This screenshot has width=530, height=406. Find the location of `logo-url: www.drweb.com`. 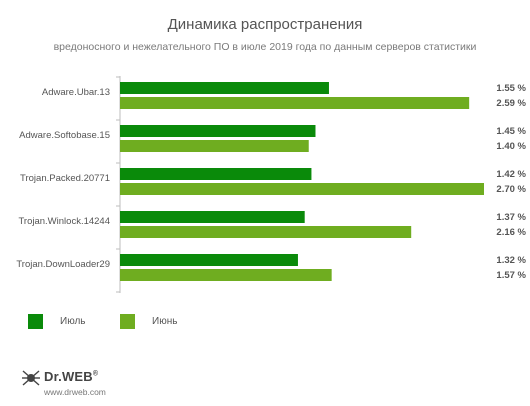

logo-url: www.drweb.com is located at coordinates (75, 392).